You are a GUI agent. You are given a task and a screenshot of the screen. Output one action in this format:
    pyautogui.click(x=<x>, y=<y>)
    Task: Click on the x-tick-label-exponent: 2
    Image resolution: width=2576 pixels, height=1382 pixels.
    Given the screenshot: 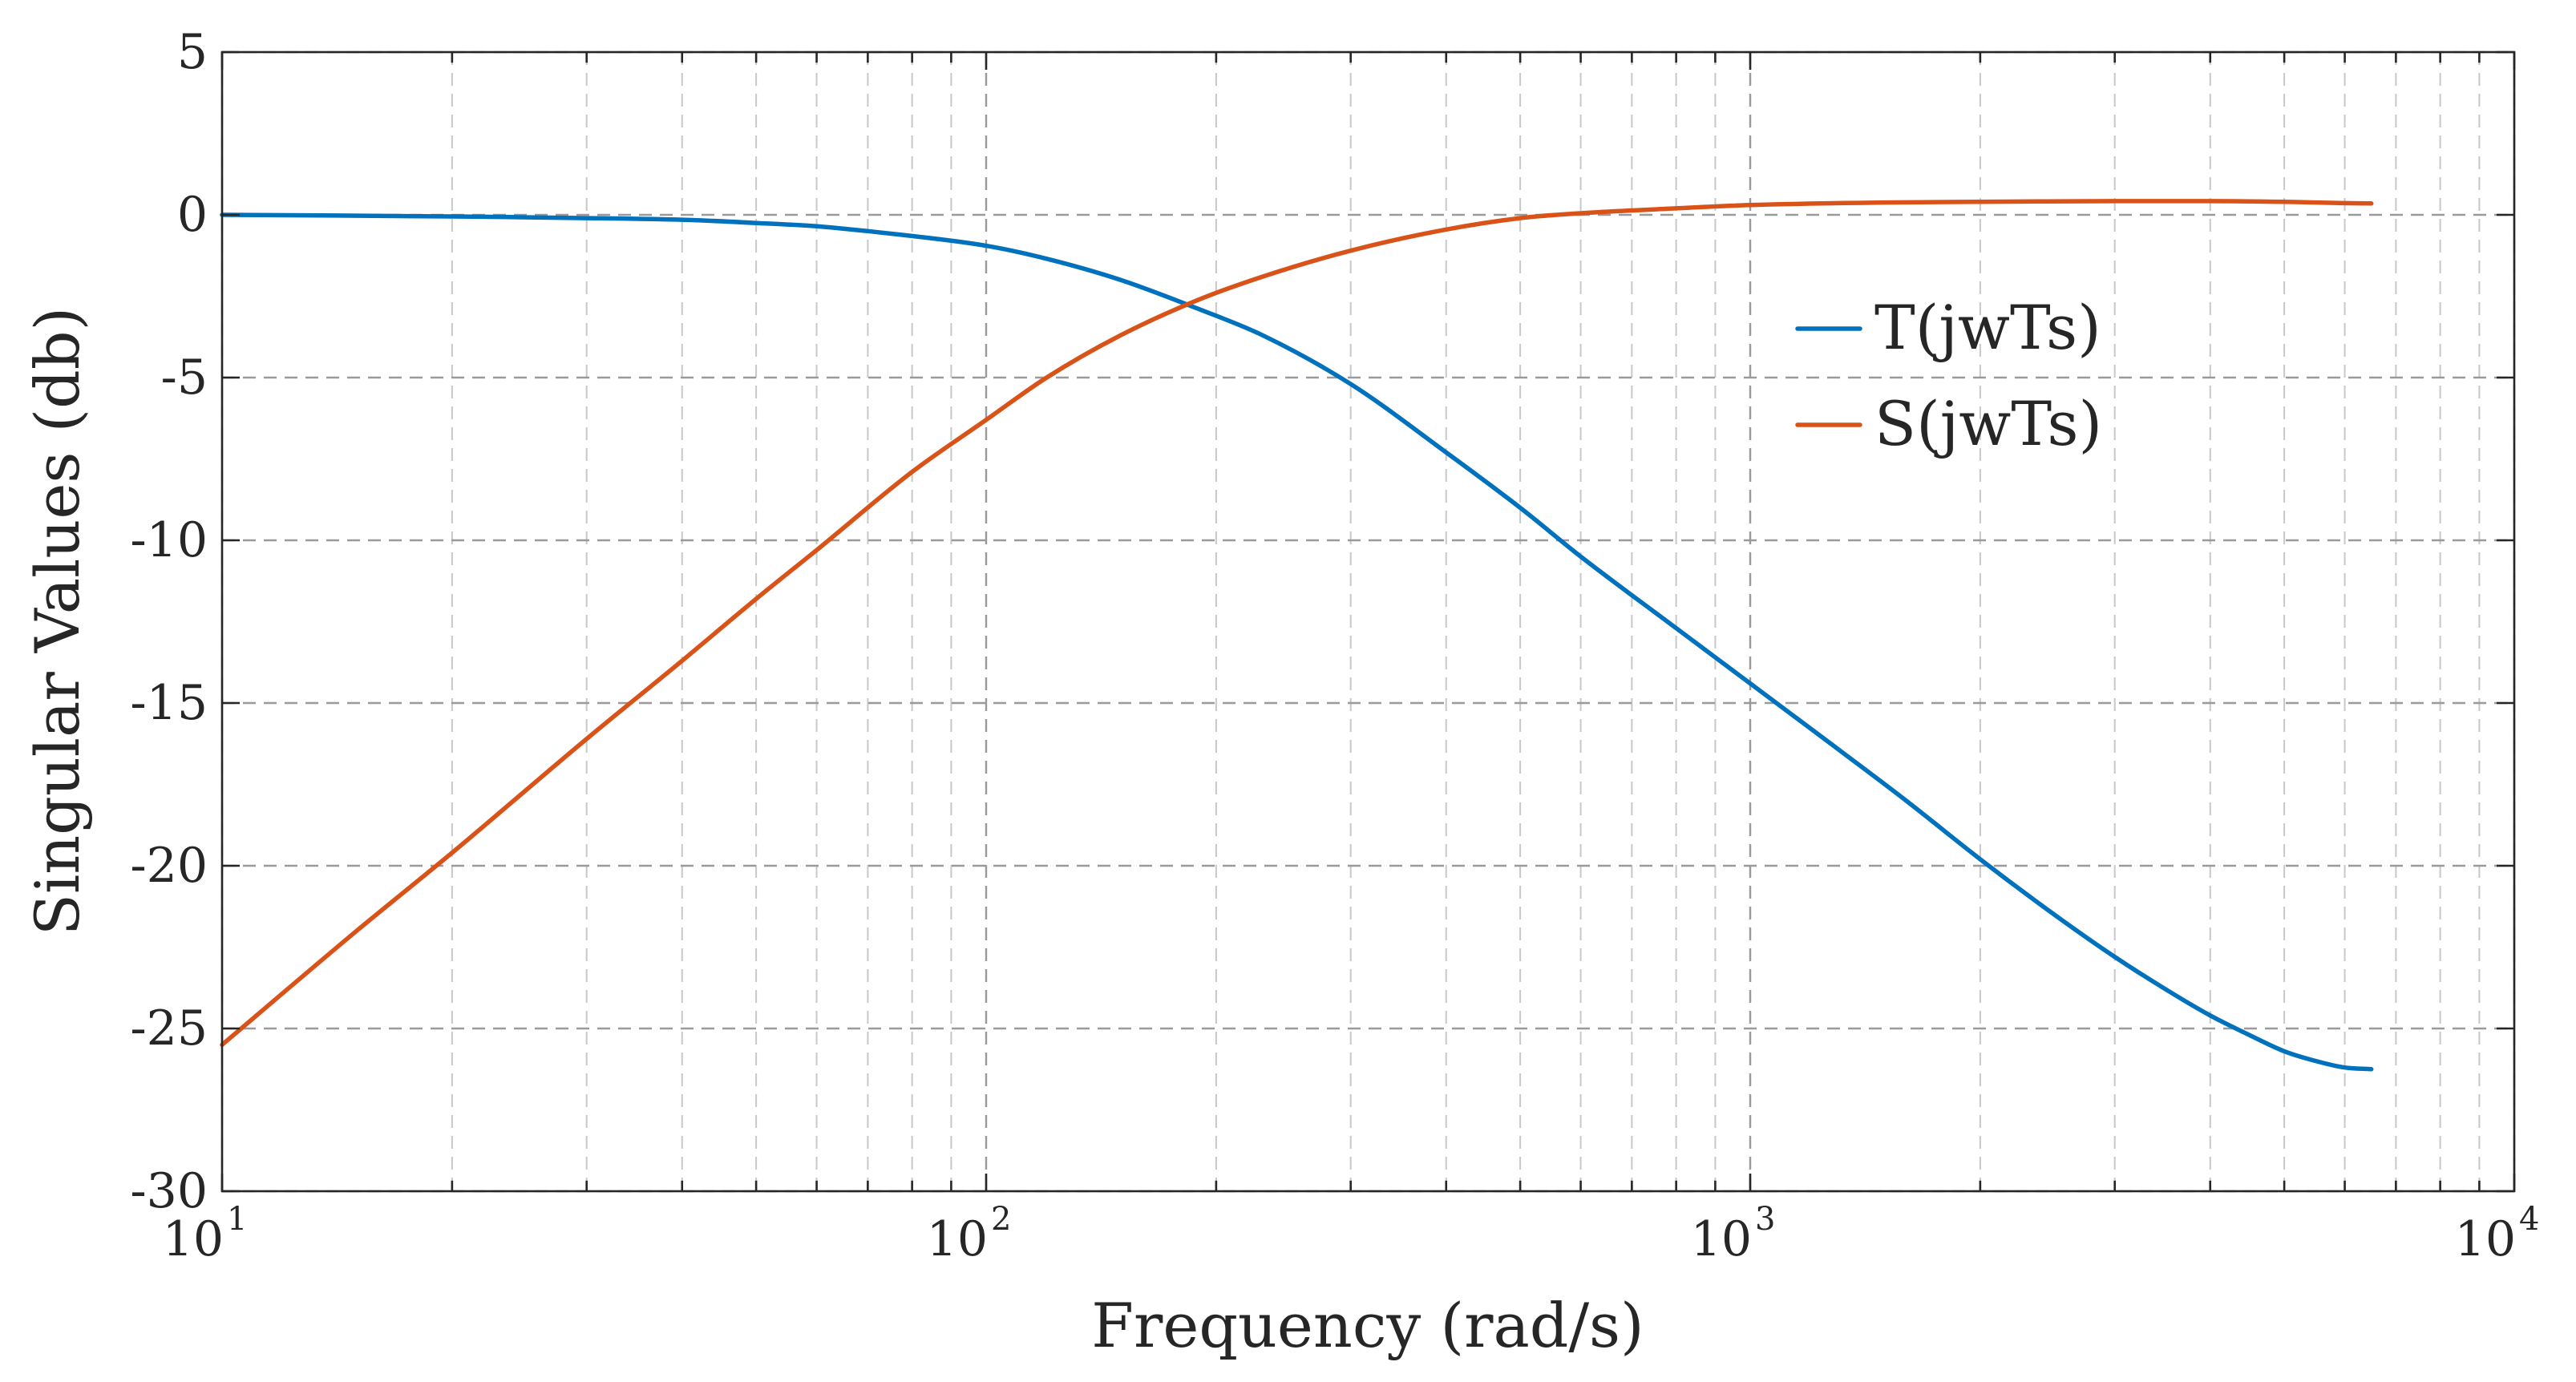 What is the action you would take?
    pyautogui.click(x=1001, y=1219)
    